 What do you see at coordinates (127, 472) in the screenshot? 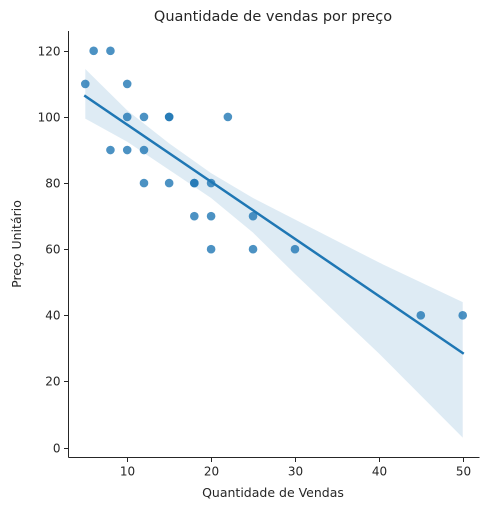
I see `x-tick-label: 10` at bounding box center [127, 472].